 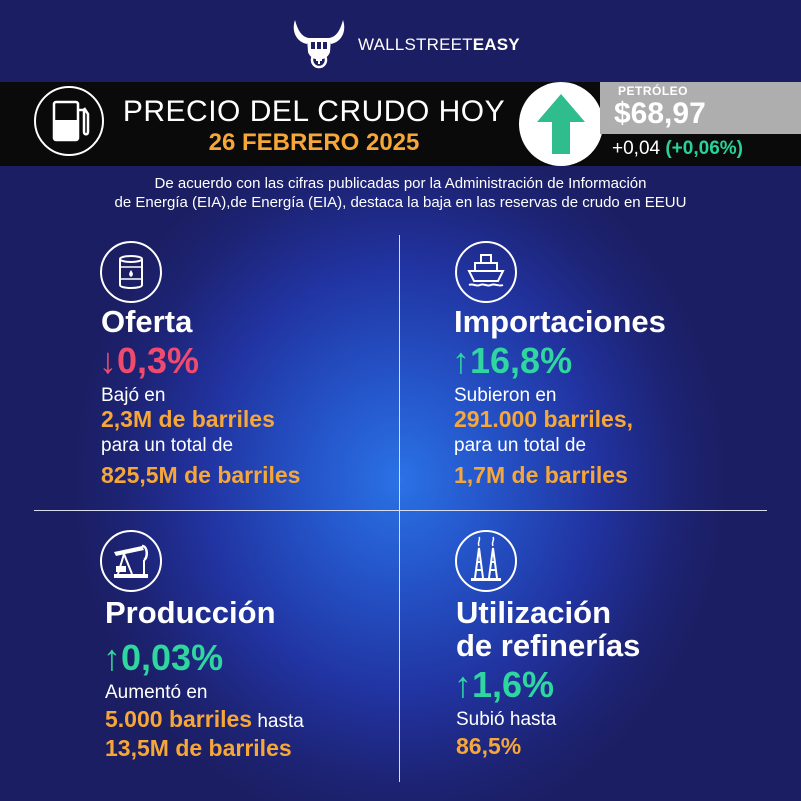 What do you see at coordinates (147, 321) in the screenshot?
I see `oferta-title: Oferta` at bounding box center [147, 321].